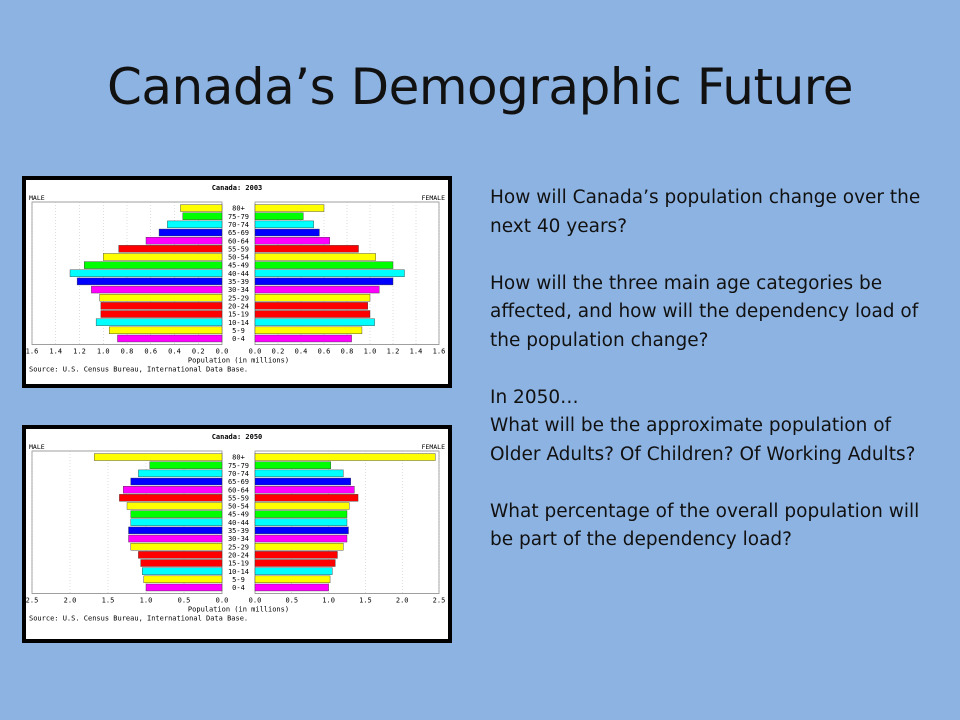 Image resolution: width=960 pixels, height=720 pixels. What do you see at coordinates (238, 482) in the screenshot?
I see `age-label: 65-69` at bounding box center [238, 482].